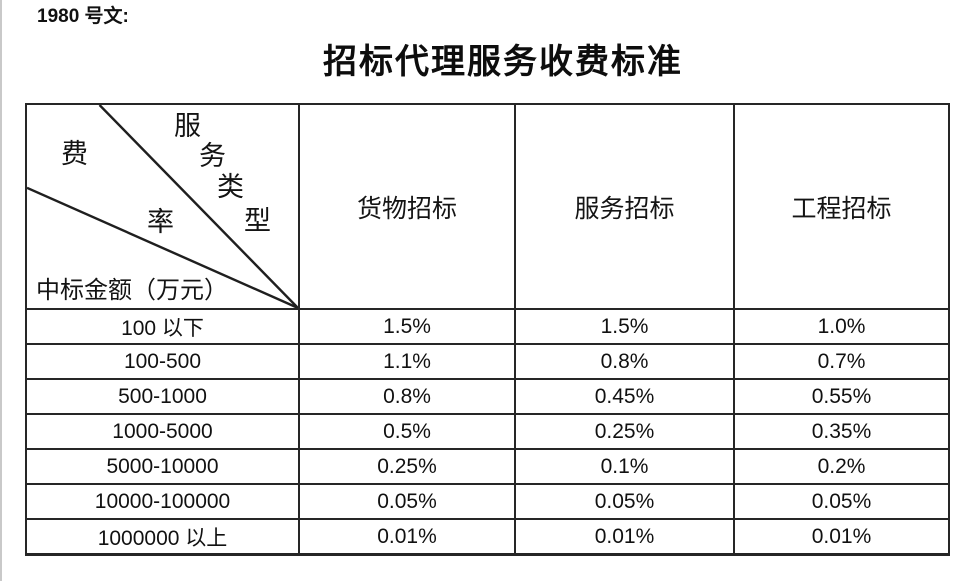 Image resolution: width=976 pixels, height=581 pixels. What do you see at coordinates (162, 467) in the screenshot?
I see `amount-range-cell: 5000-10000` at bounding box center [162, 467].